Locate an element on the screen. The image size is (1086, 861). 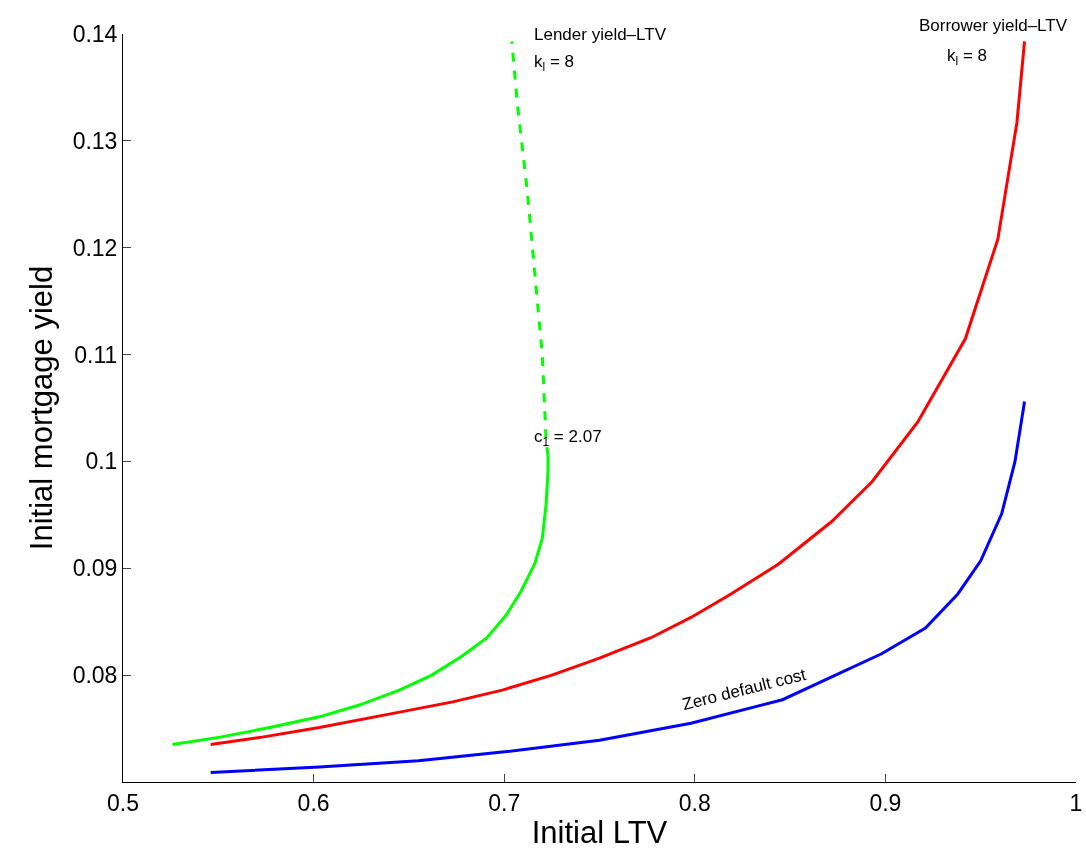
annotation: Lender yield–LTV is located at coordinates (600, 34).